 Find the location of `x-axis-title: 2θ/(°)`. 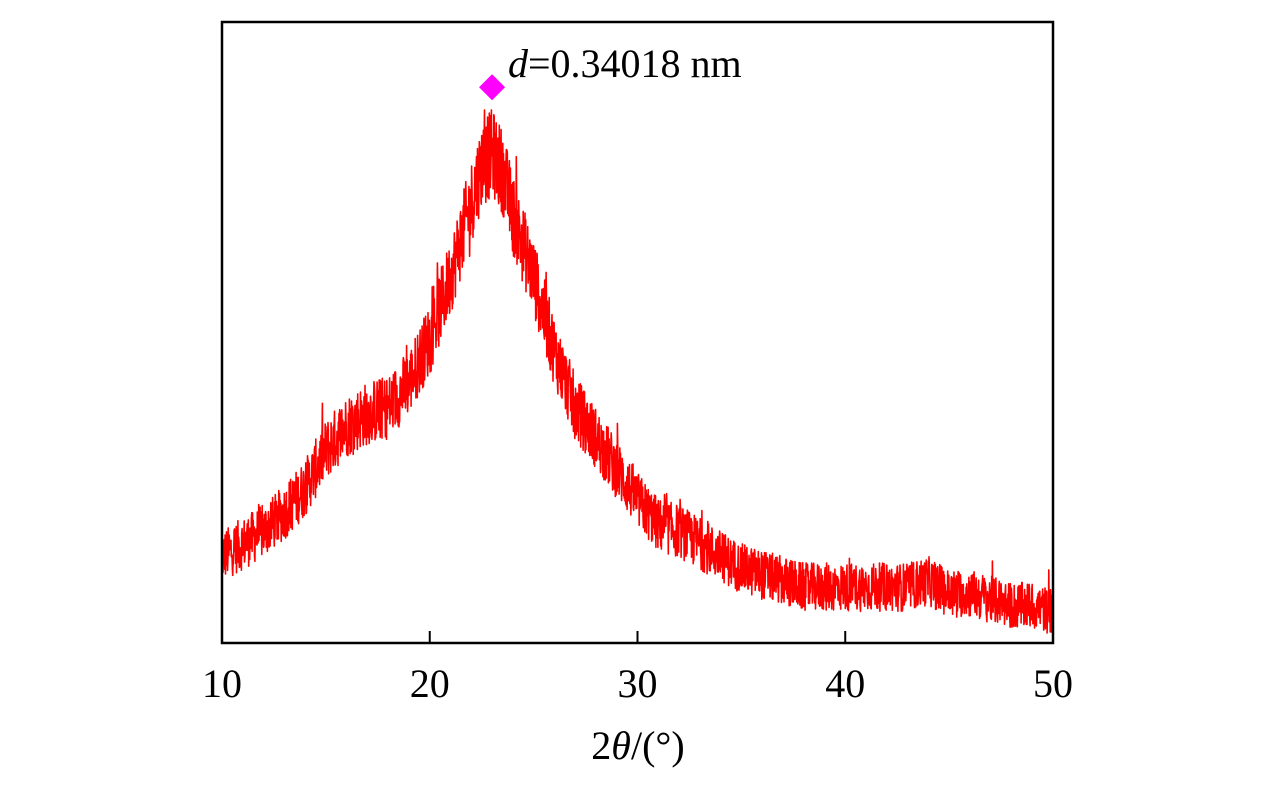

x-axis-title: 2θ/(°) is located at coordinates (637, 745).